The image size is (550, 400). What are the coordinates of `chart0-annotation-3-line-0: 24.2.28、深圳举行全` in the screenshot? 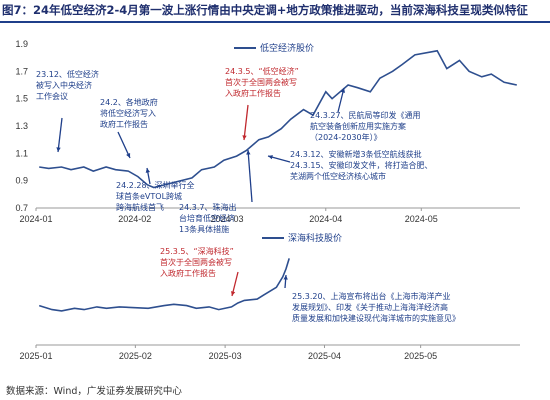 It's located at (155, 185).